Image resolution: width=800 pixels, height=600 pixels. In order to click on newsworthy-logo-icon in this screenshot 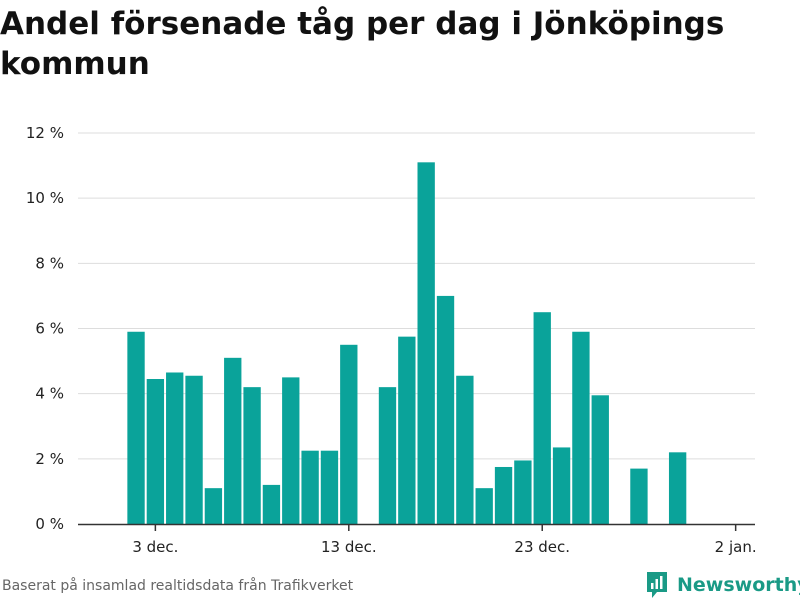, I will do `click(657, 585)`.